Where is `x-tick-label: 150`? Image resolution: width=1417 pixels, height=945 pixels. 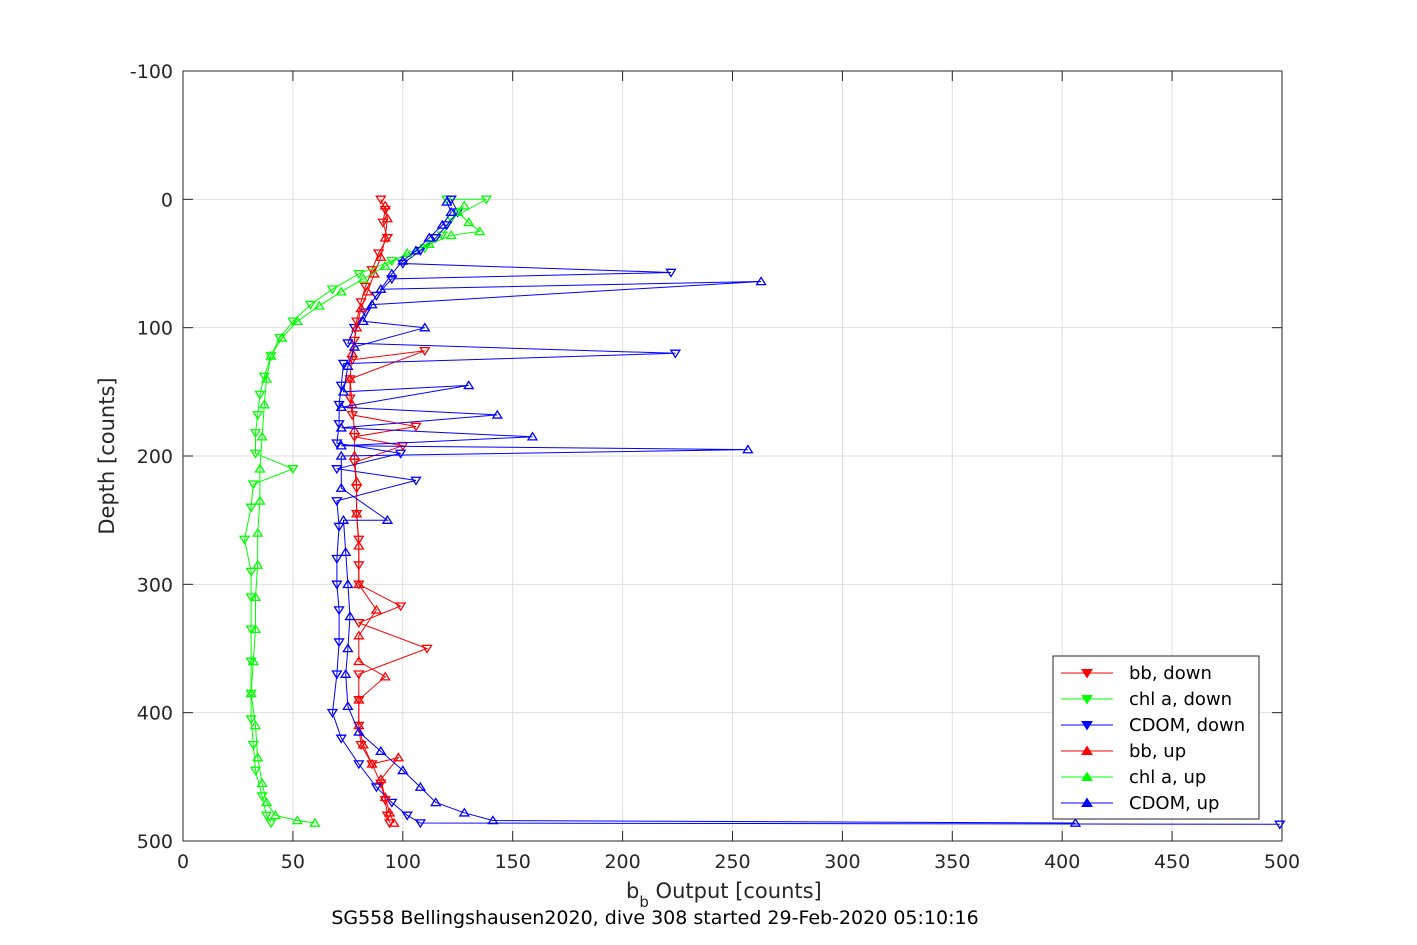
x-tick-label: 150 is located at coordinates (513, 862).